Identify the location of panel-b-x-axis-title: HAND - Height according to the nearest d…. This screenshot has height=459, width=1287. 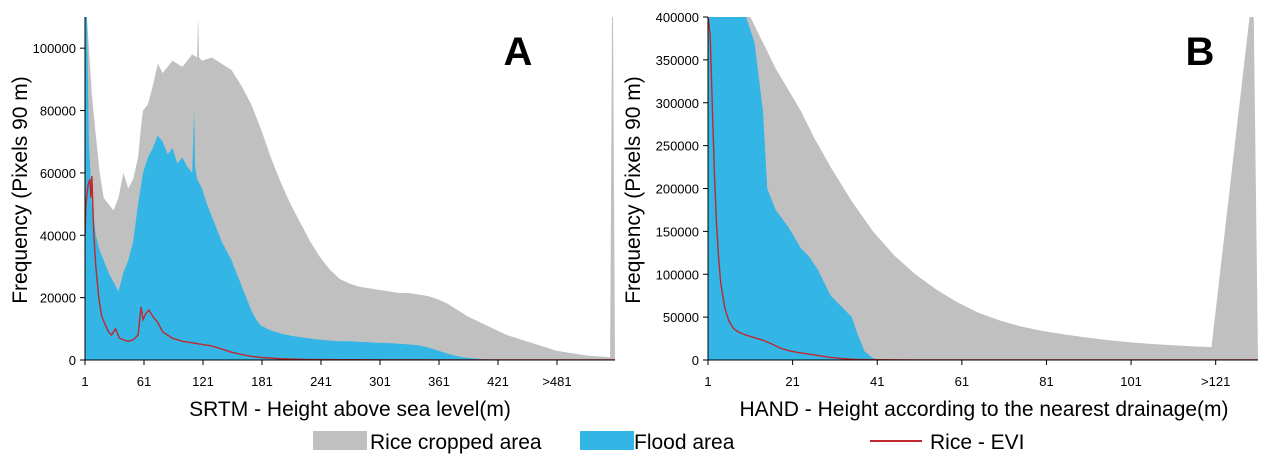
(983, 409).